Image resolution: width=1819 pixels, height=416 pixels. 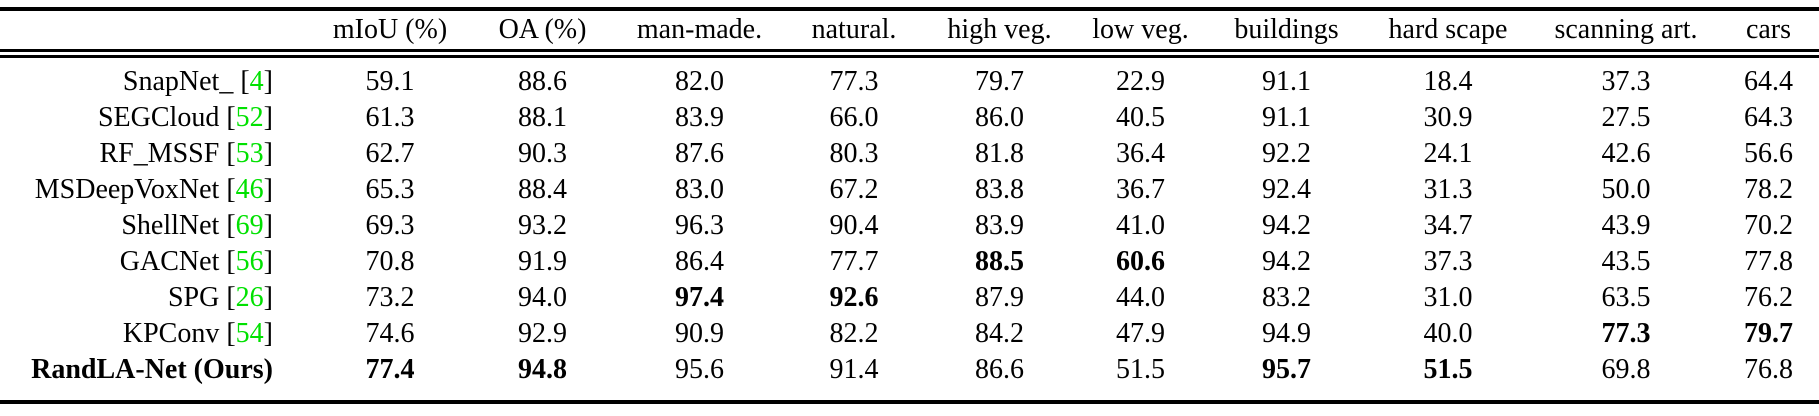 What do you see at coordinates (1768, 189) in the screenshot?
I see `cell-cars: 78.2` at bounding box center [1768, 189].